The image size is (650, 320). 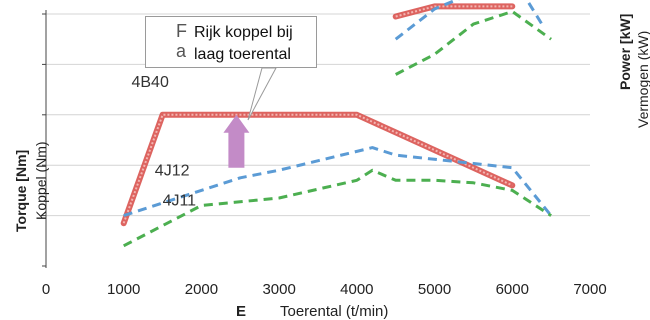 I want to click on callout-box: F a Rijk koppel bij laag toerental, so click(x=231, y=42).